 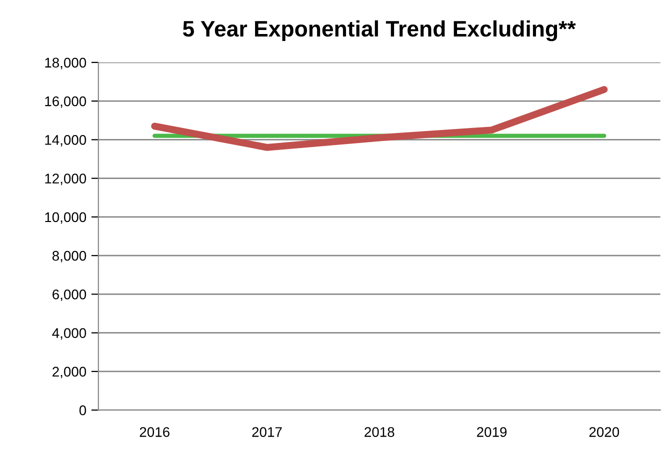 I want to click on y-tick-label: 12,000, so click(x=65, y=180).